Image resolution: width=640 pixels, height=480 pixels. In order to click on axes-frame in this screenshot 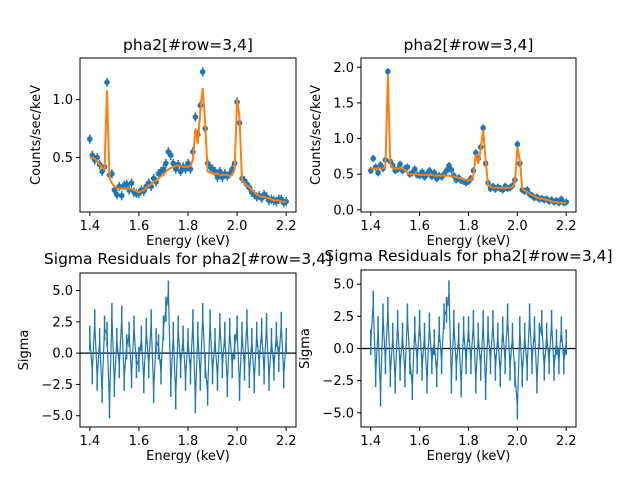, I will do `click(468, 135)`.